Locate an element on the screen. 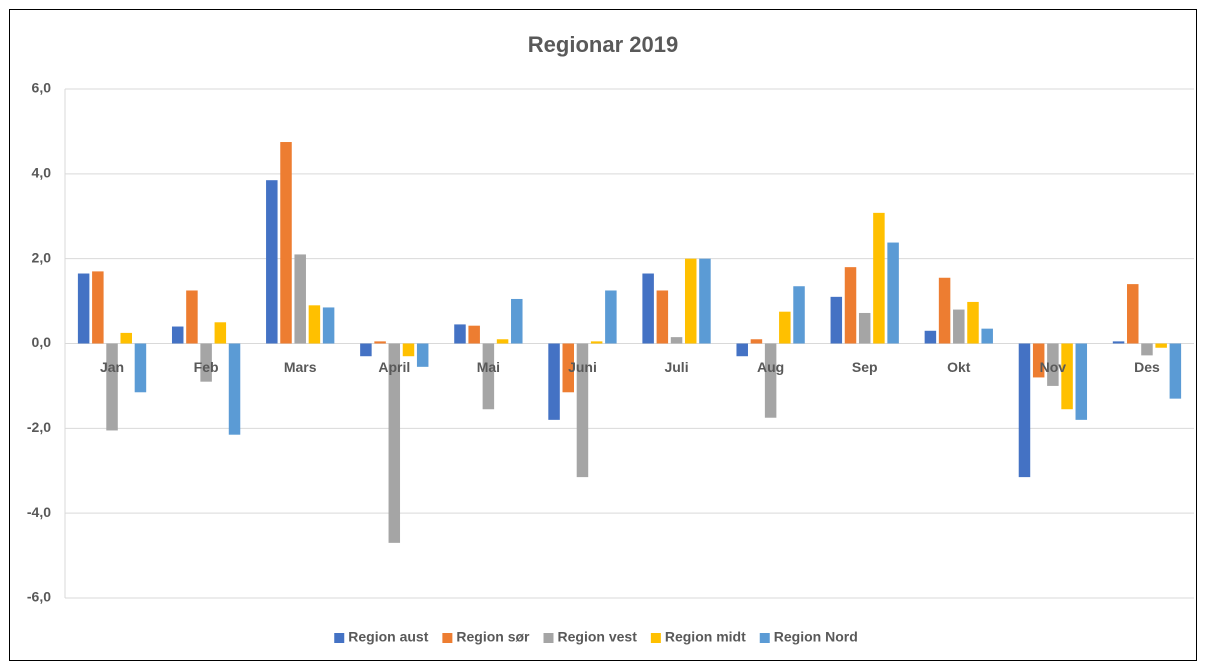 The height and width of the screenshot is (661, 1206). y-tick-label: -2,0 is located at coordinates (39, 427).